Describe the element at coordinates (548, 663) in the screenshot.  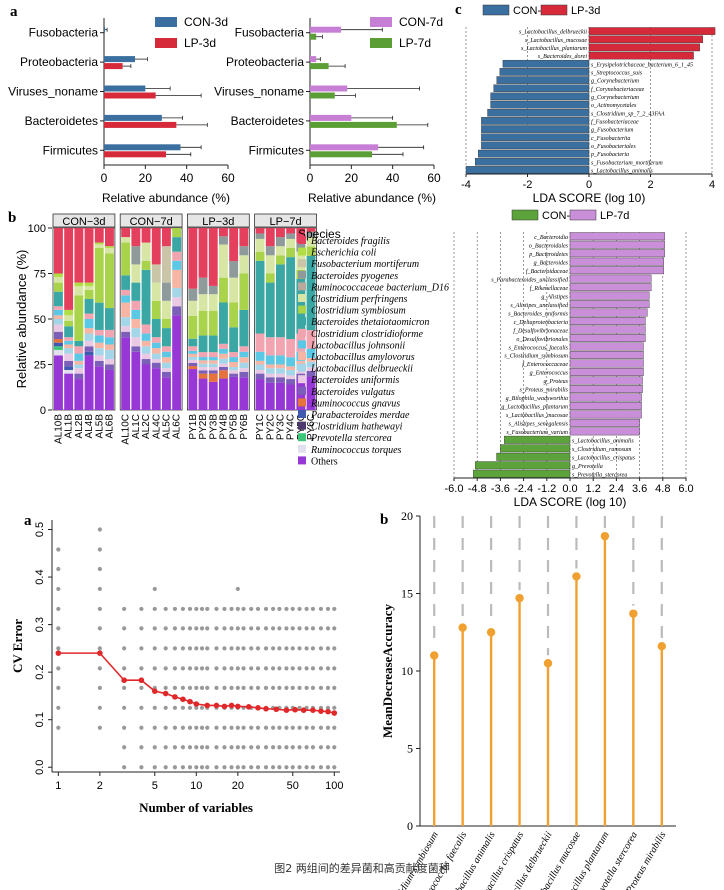
I see `lollipop-head` at that location.